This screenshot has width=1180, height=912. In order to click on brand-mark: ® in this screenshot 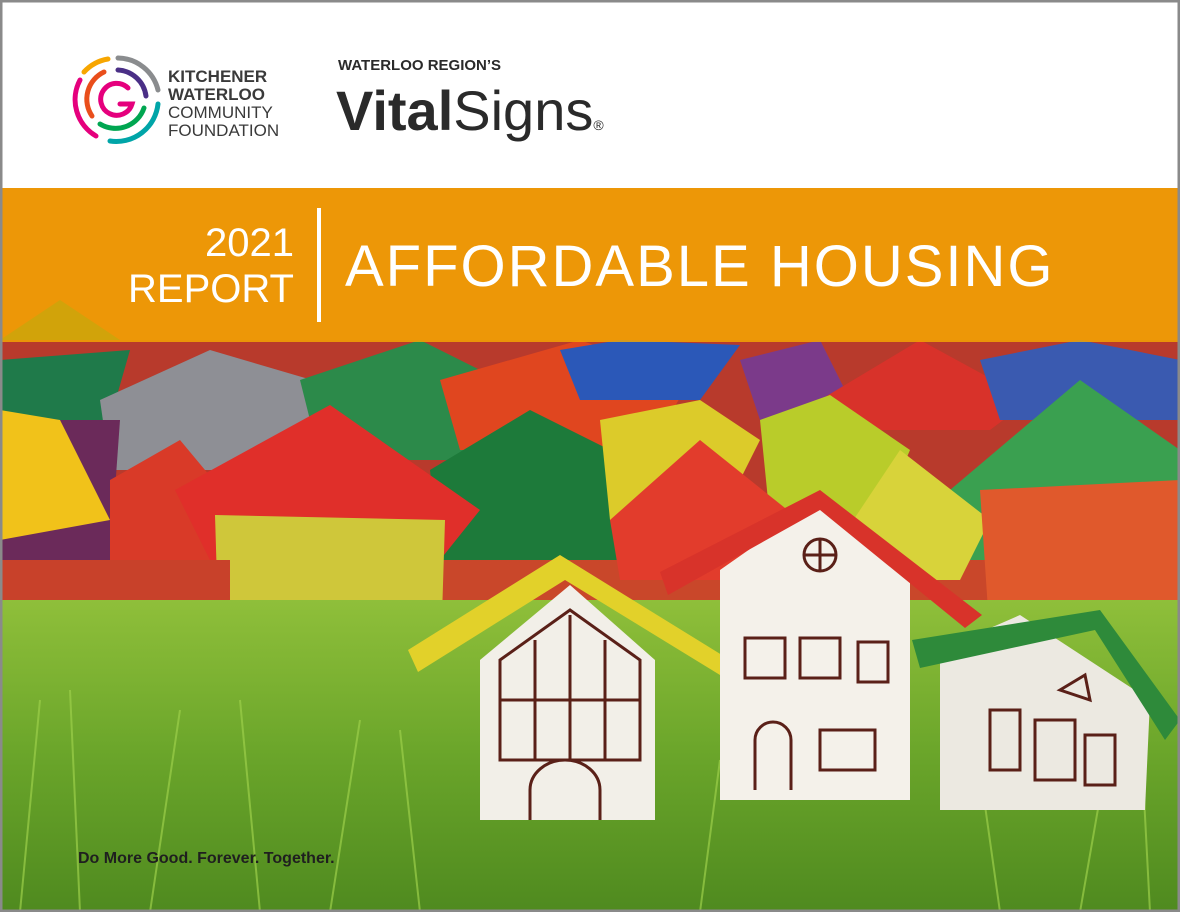, I will do `click(598, 125)`.